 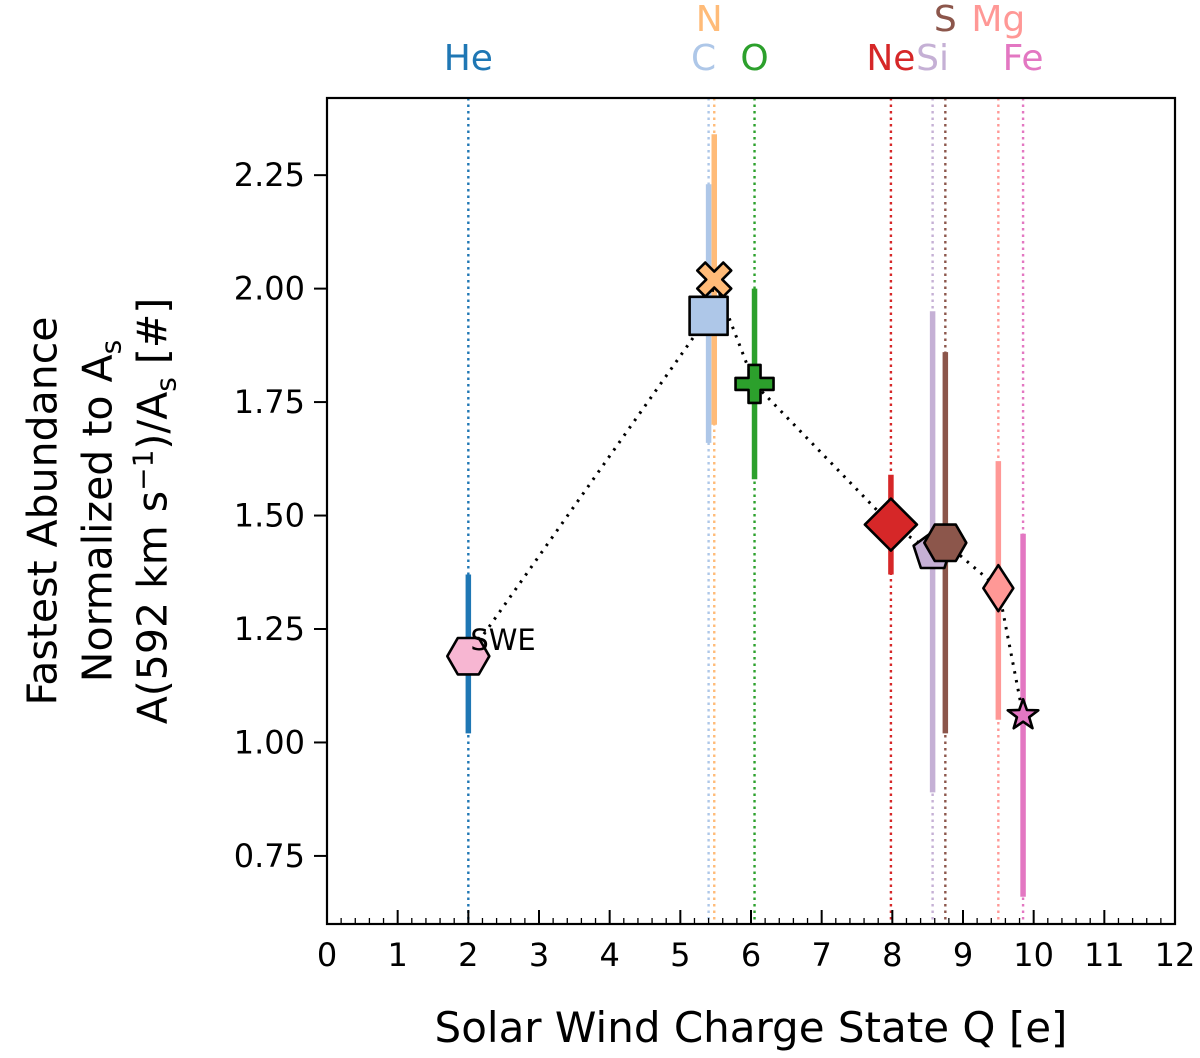 I want to click on y-tick-label: 1.25, so click(x=269, y=629).